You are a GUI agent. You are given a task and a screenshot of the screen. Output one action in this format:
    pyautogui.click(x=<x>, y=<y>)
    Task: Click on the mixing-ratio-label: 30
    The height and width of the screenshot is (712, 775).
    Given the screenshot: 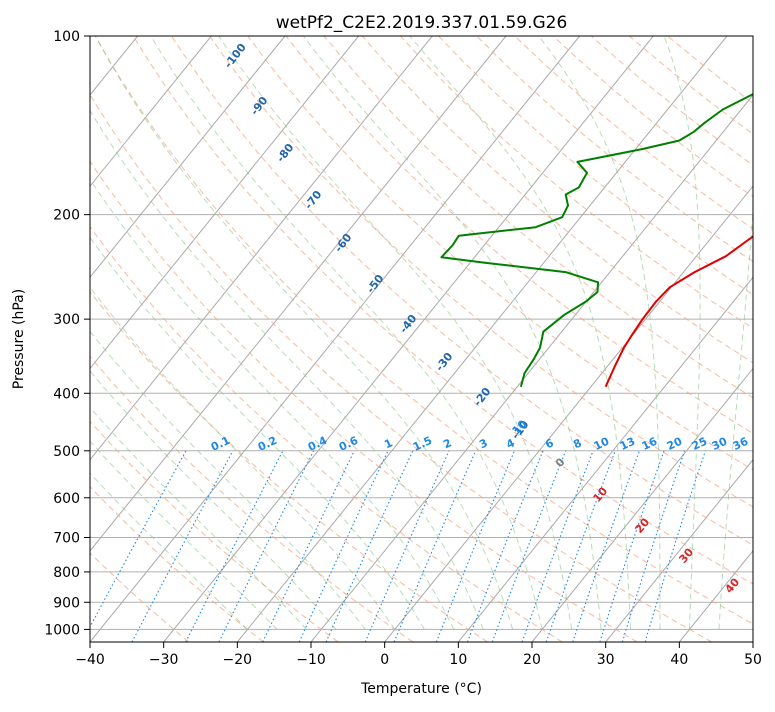 What is the action you would take?
    pyautogui.click(x=720, y=444)
    